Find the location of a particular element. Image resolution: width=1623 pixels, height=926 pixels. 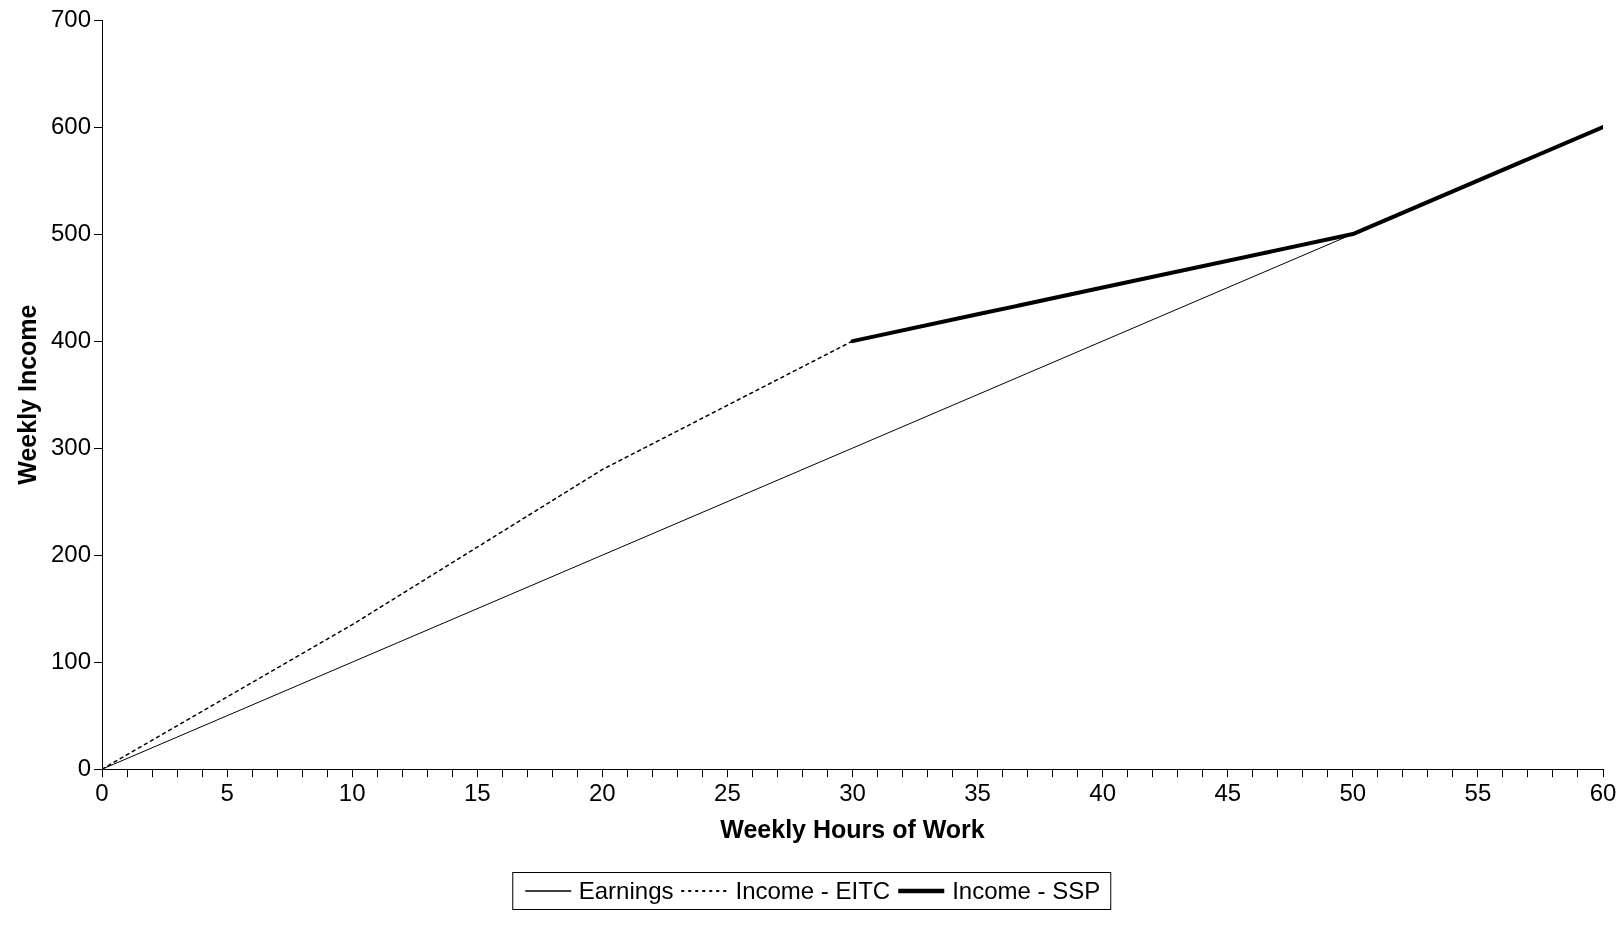

y-tick-label: 700 is located at coordinates (71, 18).